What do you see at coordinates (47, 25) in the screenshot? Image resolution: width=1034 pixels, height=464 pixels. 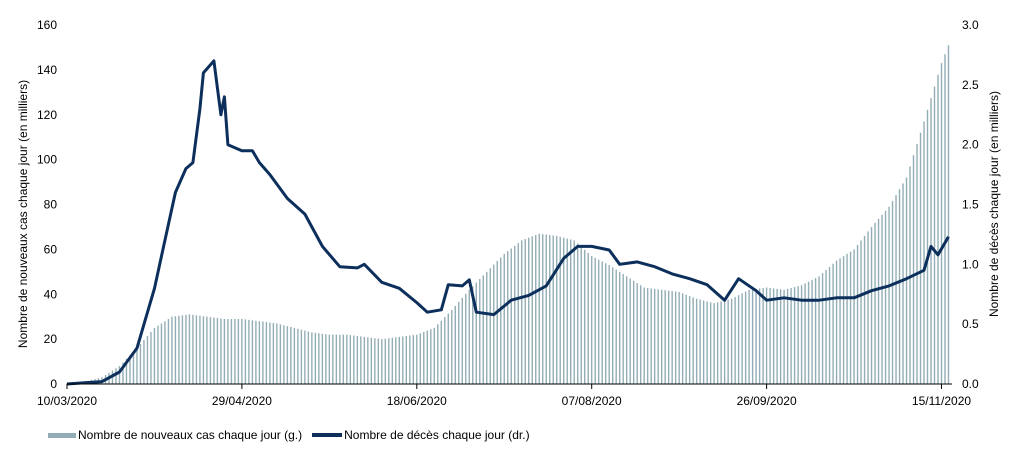 I see `y-left-tick-label: 160` at bounding box center [47, 25].